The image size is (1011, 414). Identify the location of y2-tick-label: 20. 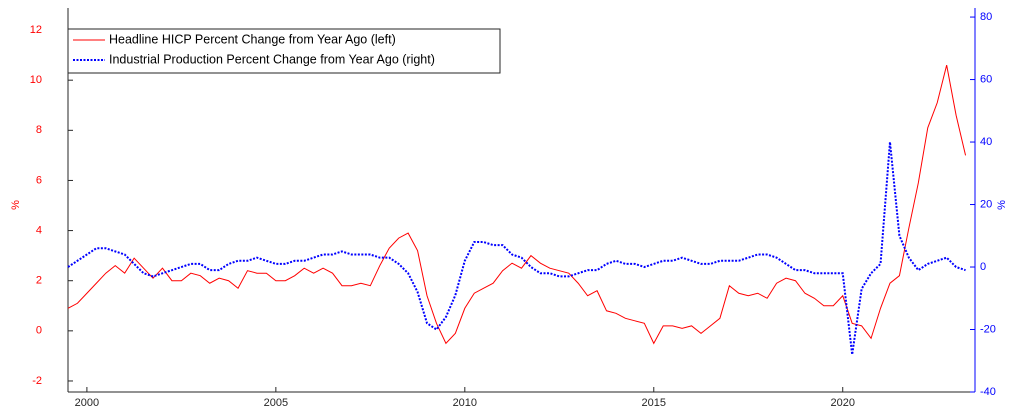
(986, 204).